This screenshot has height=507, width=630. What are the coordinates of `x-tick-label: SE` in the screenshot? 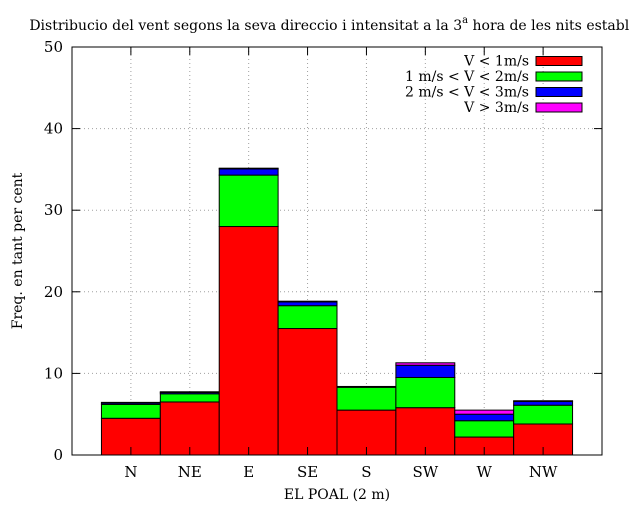 It's located at (307, 472).